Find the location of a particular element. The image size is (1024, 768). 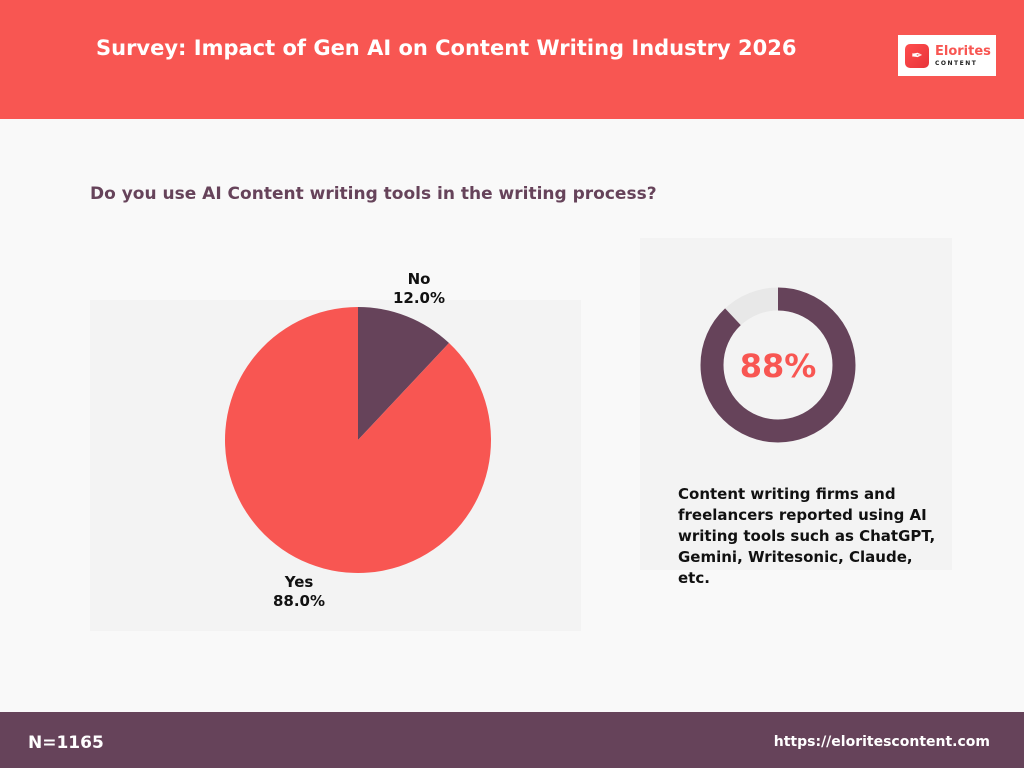

pen-nib-icon: ✒ is located at coordinates (917, 55).